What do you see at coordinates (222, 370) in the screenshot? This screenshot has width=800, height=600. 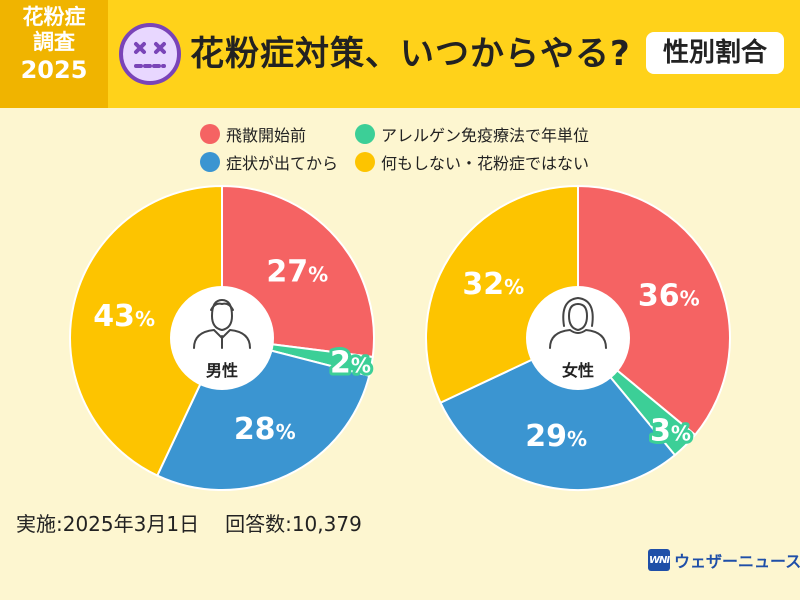 I see `center-label: 男性` at bounding box center [222, 370].